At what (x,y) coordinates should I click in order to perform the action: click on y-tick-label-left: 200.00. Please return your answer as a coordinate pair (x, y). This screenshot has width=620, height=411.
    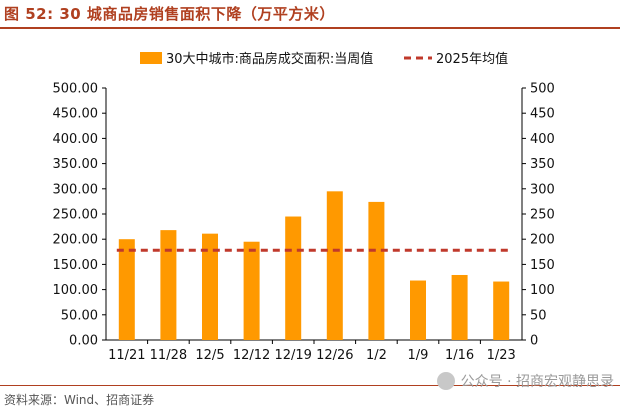
    Looking at the image, I should click on (76, 240).